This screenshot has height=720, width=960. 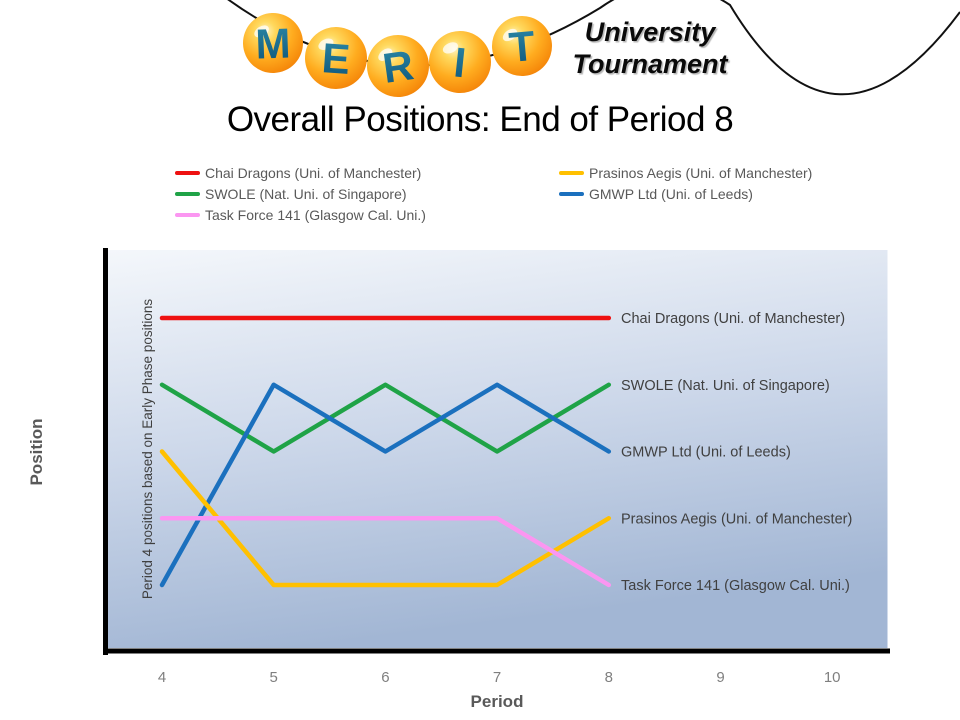 What do you see at coordinates (650, 64) in the screenshot?
I see `logo-subtitle-line2: Tournament` at bounding box center [650, 64].